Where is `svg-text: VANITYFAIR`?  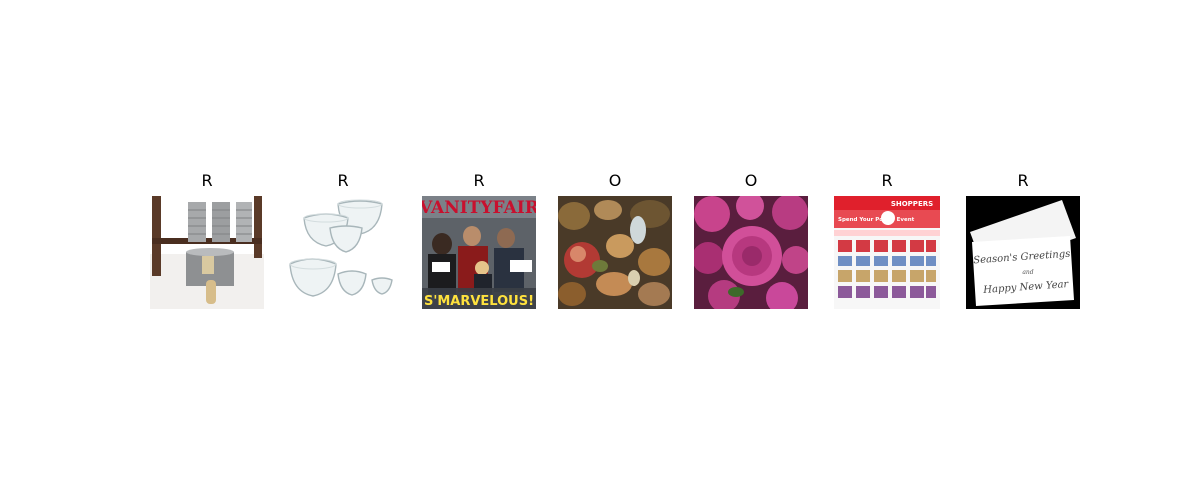
svg-text: VANITYFAIR is located at coordinates (479, 208).